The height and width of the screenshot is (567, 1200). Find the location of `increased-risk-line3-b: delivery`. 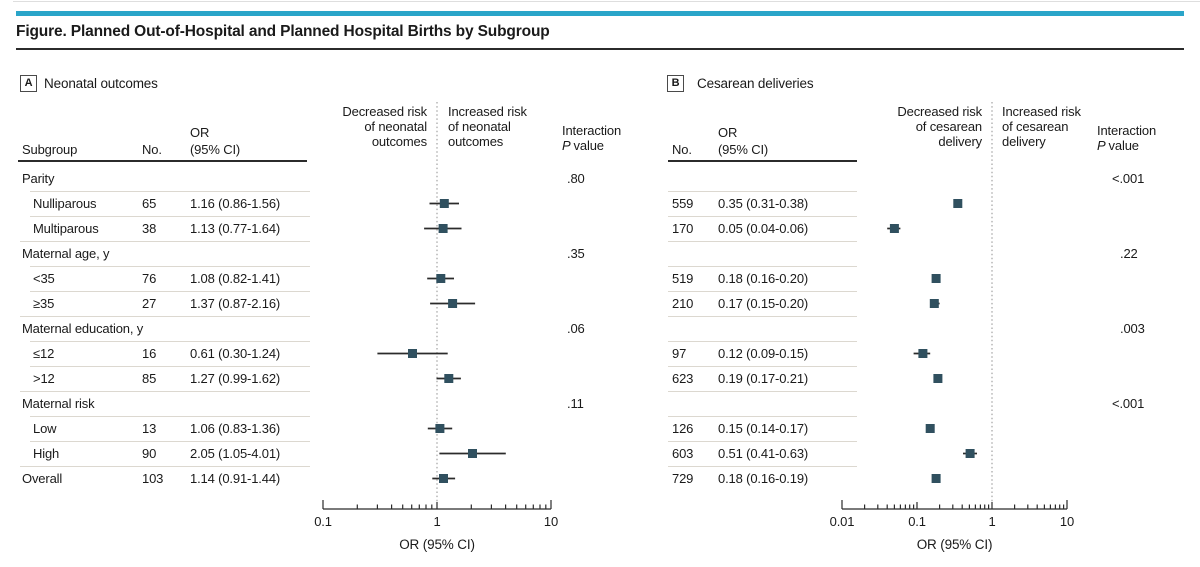

increased-risk-line3-b: delivery is located at coordinates (1024, 141).